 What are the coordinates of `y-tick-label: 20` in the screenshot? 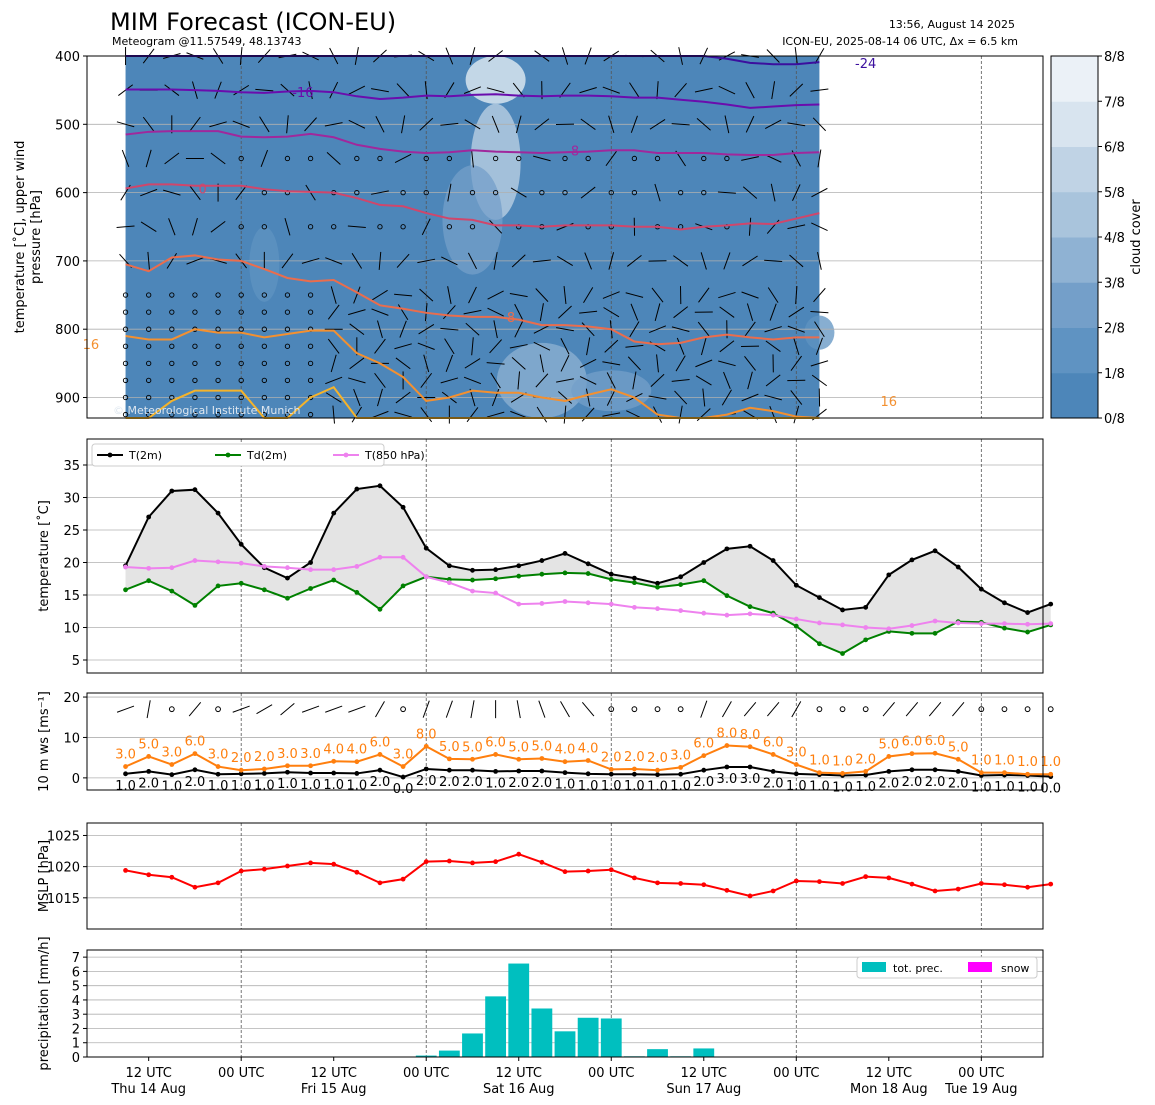 It's located at (71, 698).